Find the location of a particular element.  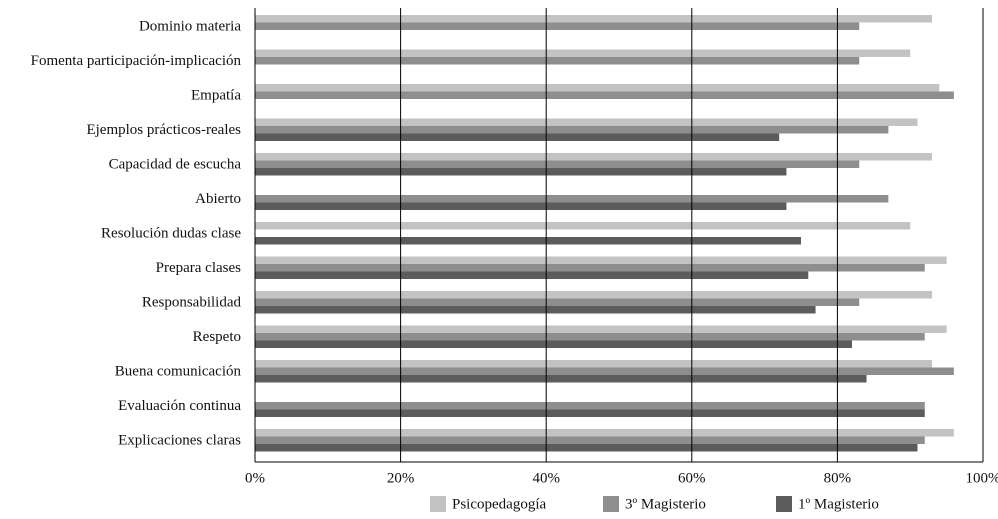

x-tick-label: 20% is located at coordinates (401, 478).